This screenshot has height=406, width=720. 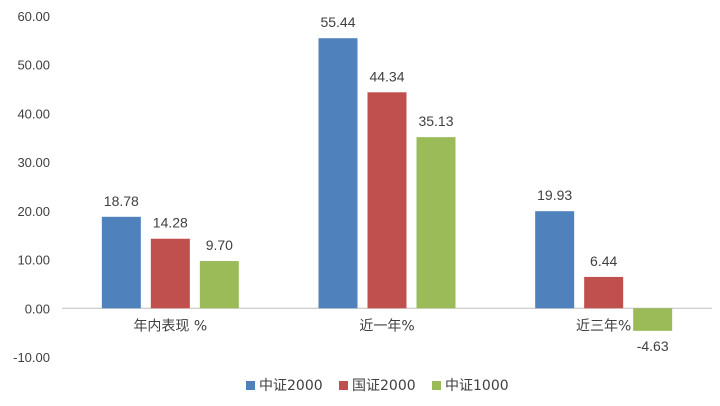 I want to click on category-label: 近一年%, so click(x=386, y=326).